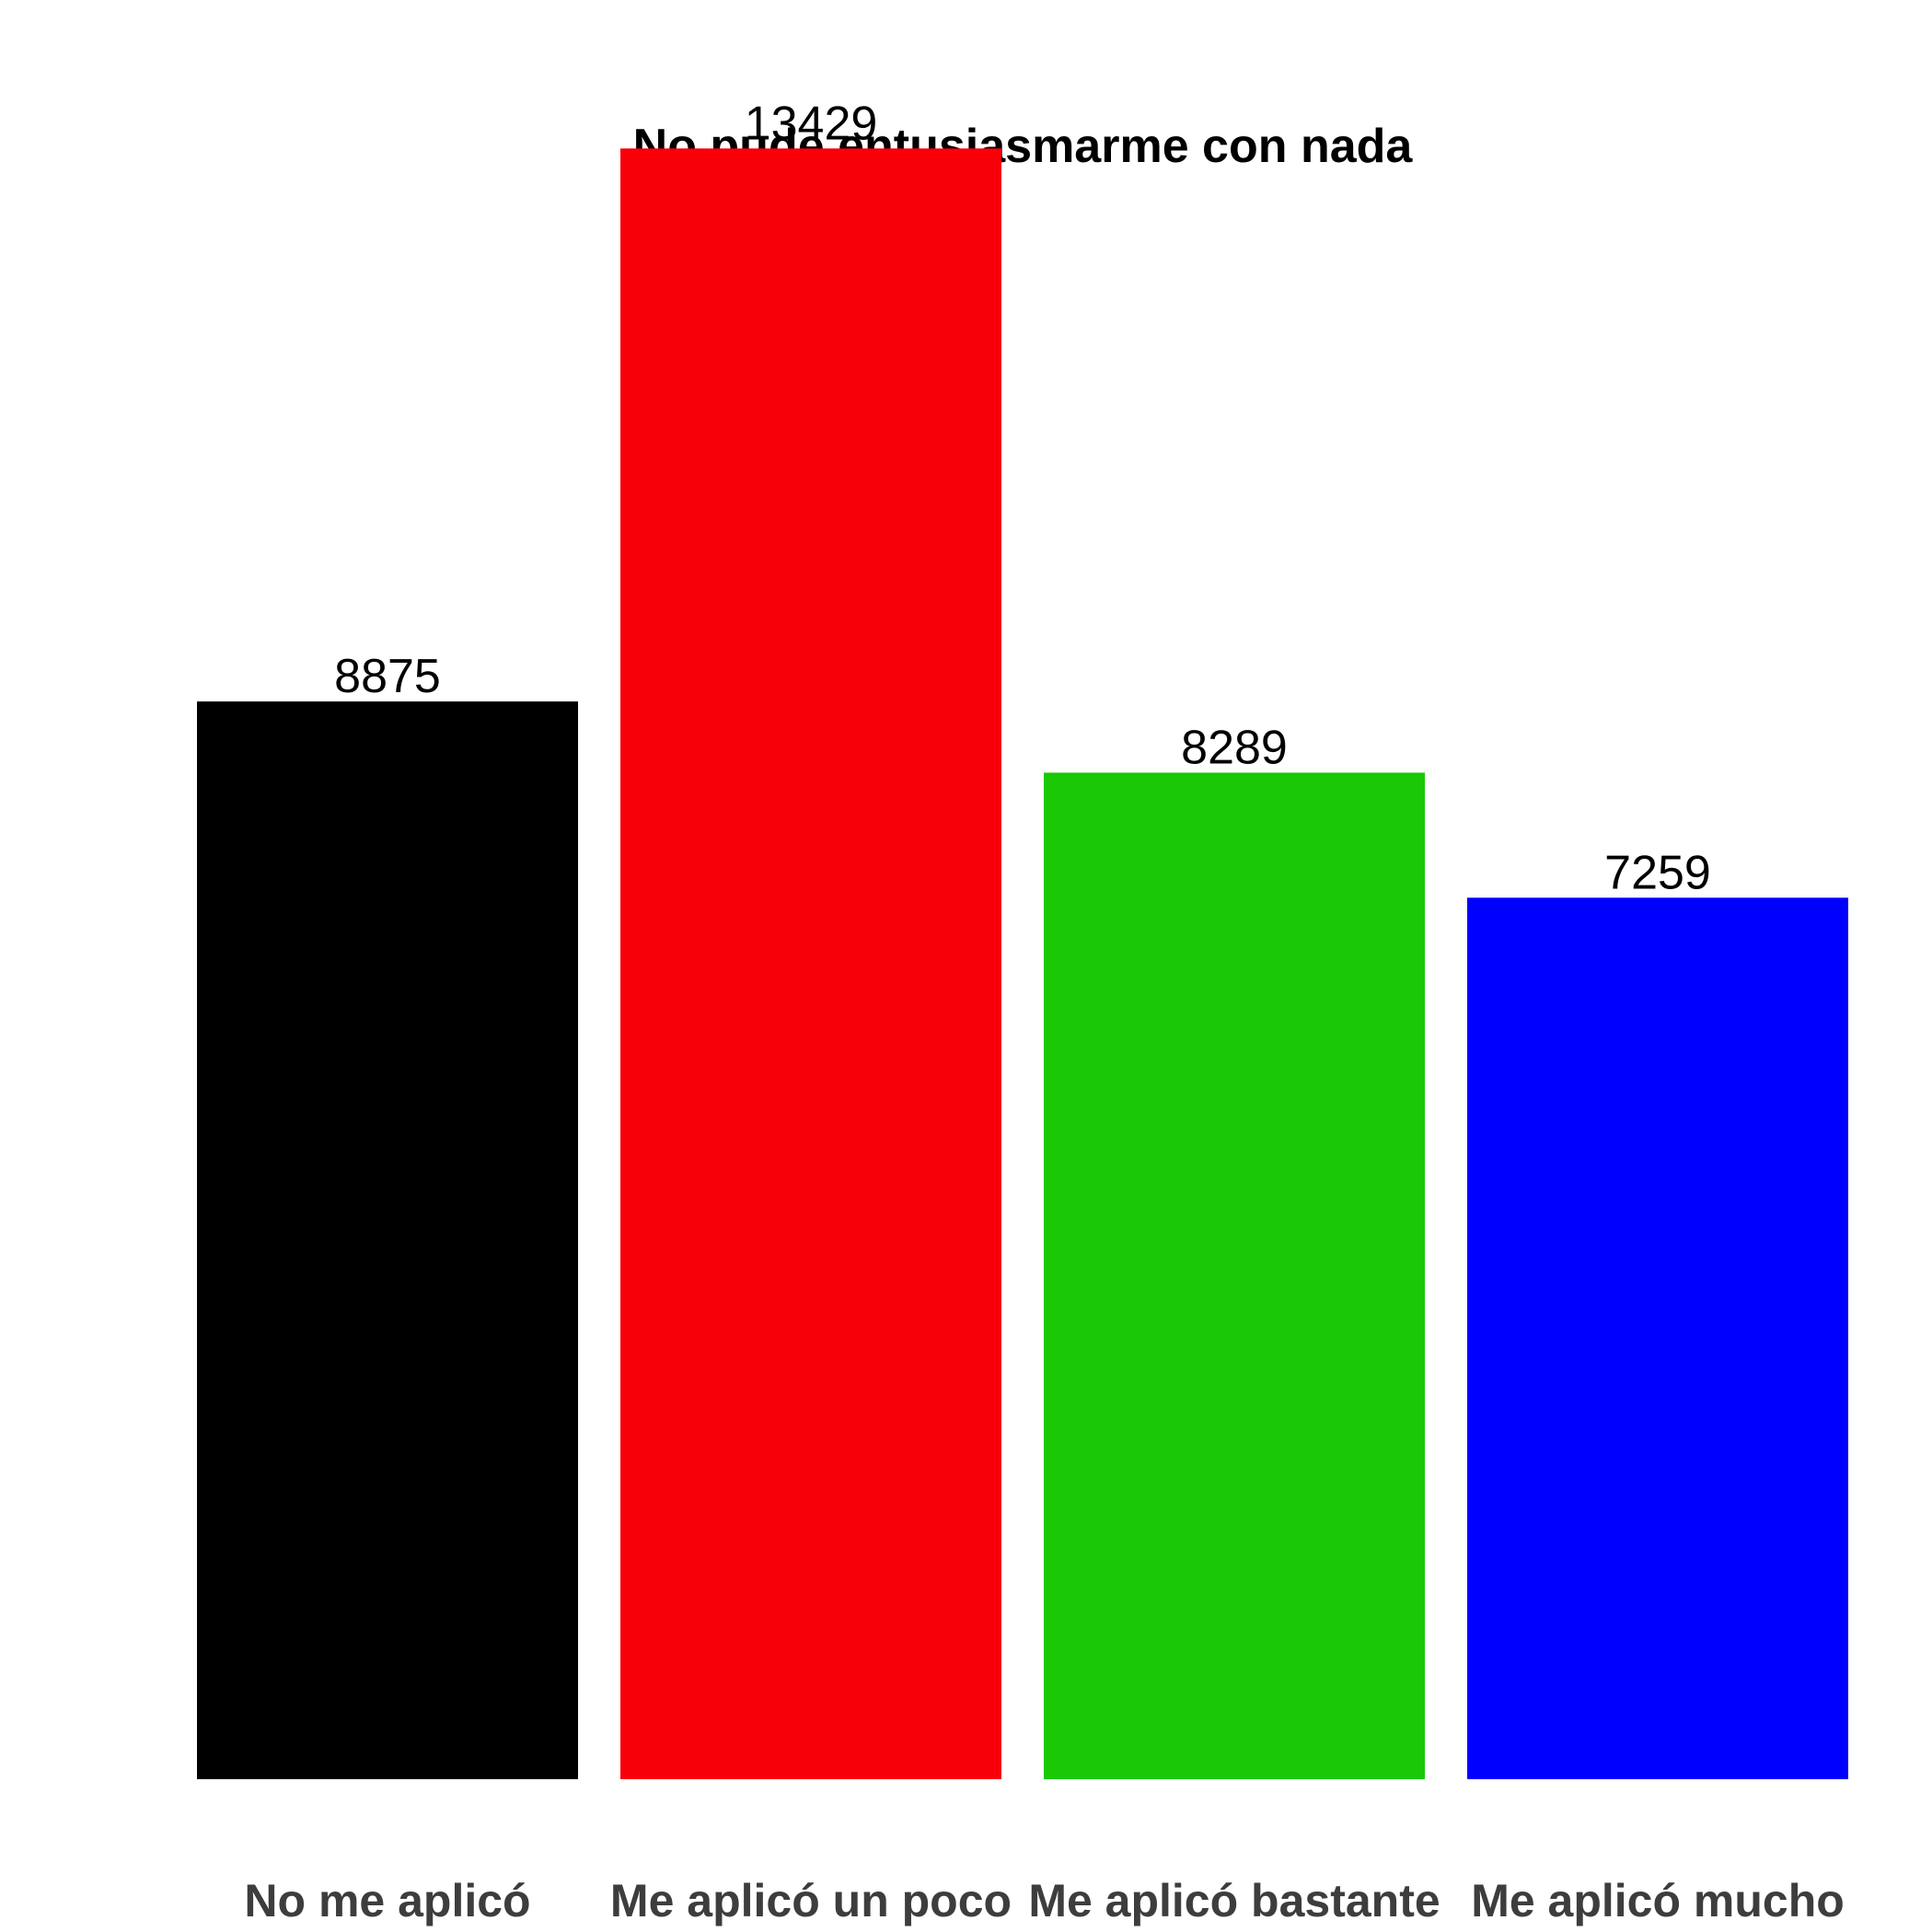 Image resolution: width=1932 pixels, height=1932 pixels. Describe the element at coordinates (1658, 1900) in the screenshot. I see `category-tick-label: Me aplicó mucho` at that location.